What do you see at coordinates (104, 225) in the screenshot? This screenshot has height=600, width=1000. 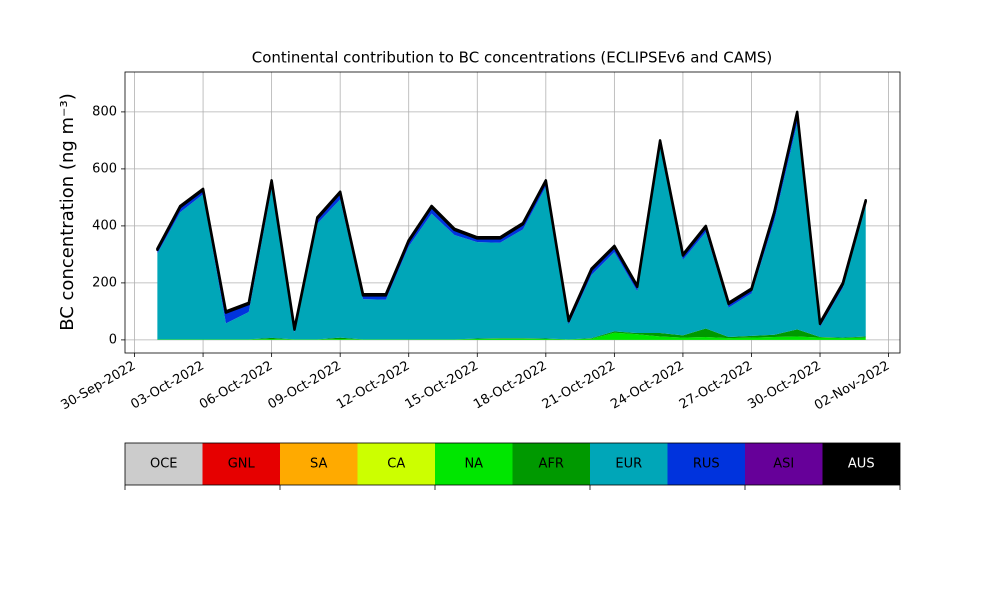 I see `y-tick-label: 400` at bounding box center [104, 225].